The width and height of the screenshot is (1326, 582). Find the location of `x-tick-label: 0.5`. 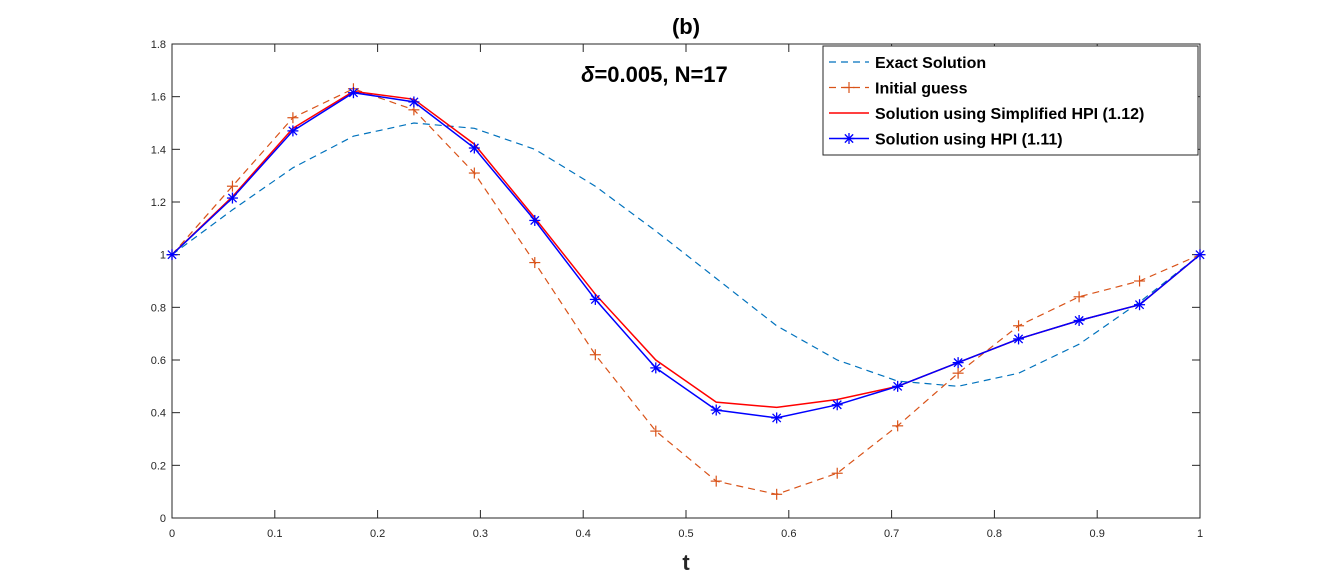

x-tick-label: 0.5 is located at coordinates (685, 534).